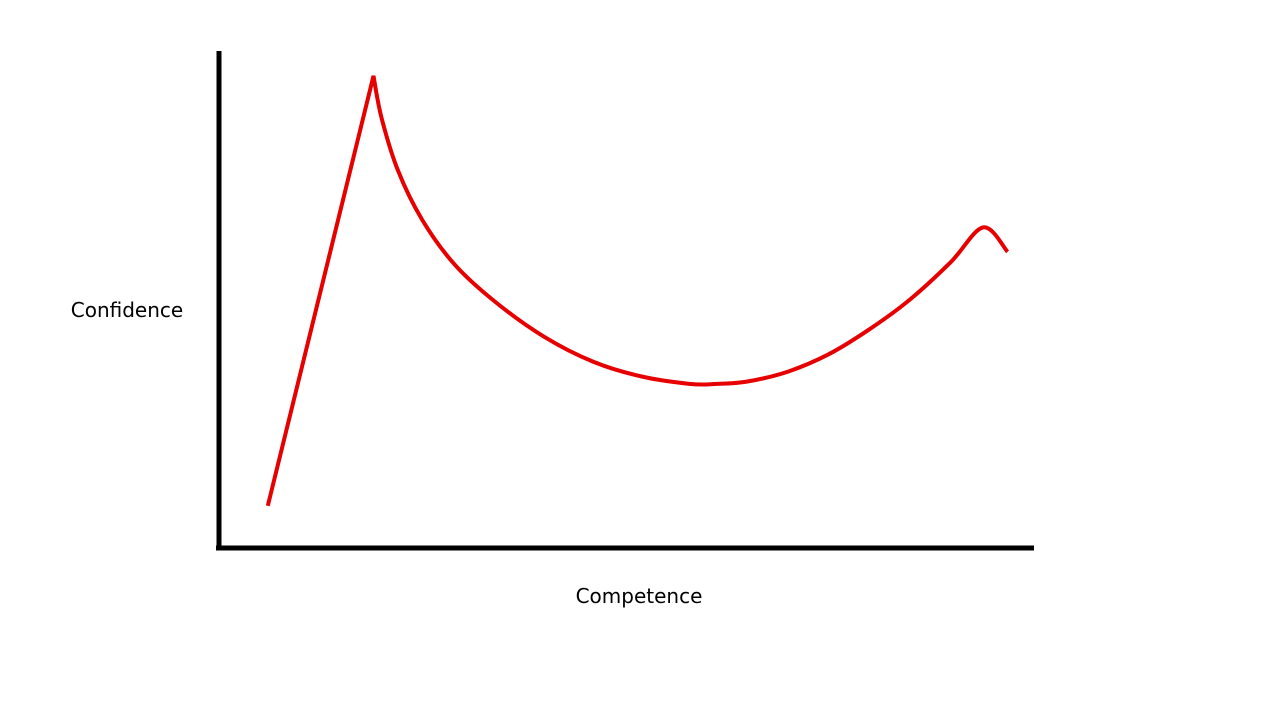 The image size is (1280, 720). Describe the element at coordinates (127, 310) in the screenshot. I see `y-axis-label: Confidence` at that location.